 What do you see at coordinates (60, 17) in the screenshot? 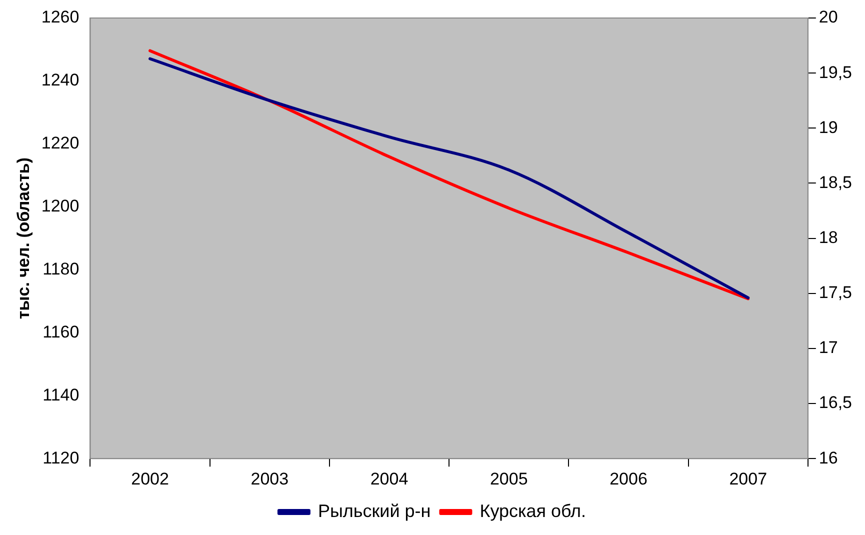
I see `y-tick-label: 1260` at bounding box center [60, 17].